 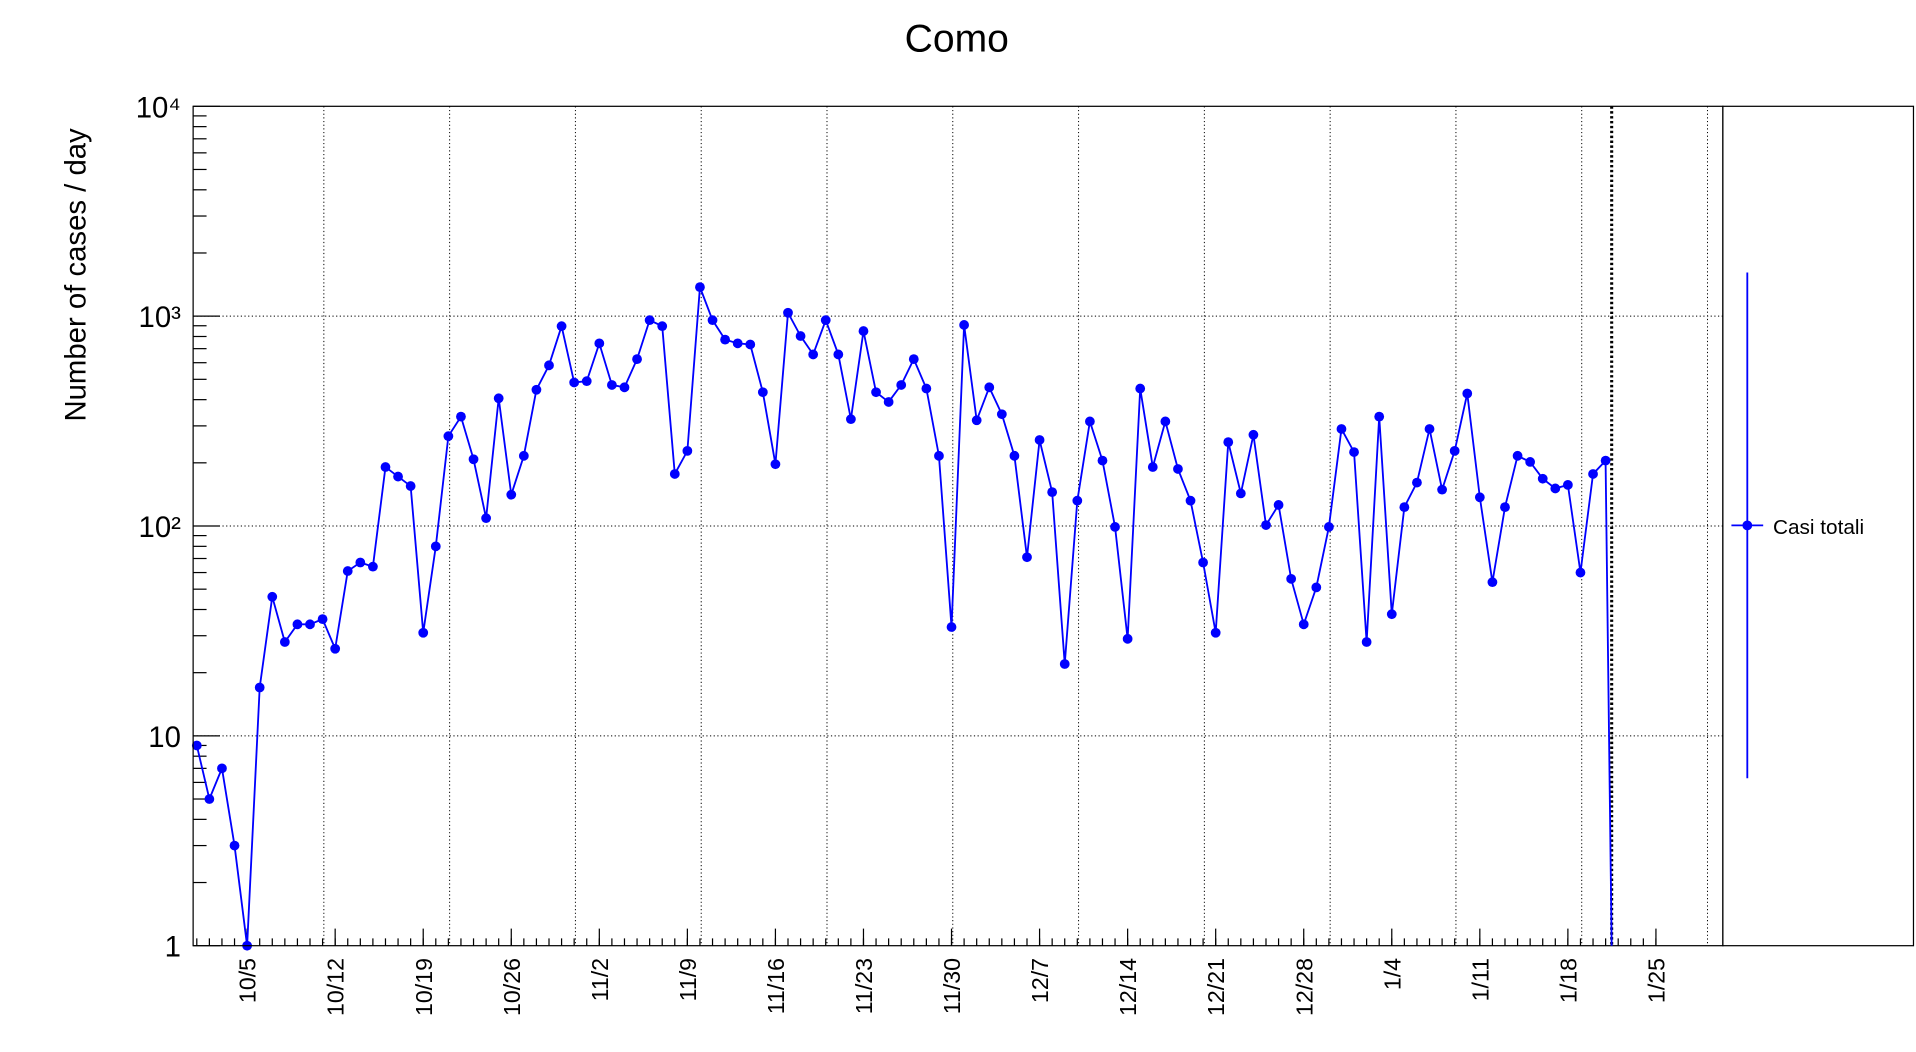 I want to click on x-tick-label: 1/11, so click(x=1480, y=979).